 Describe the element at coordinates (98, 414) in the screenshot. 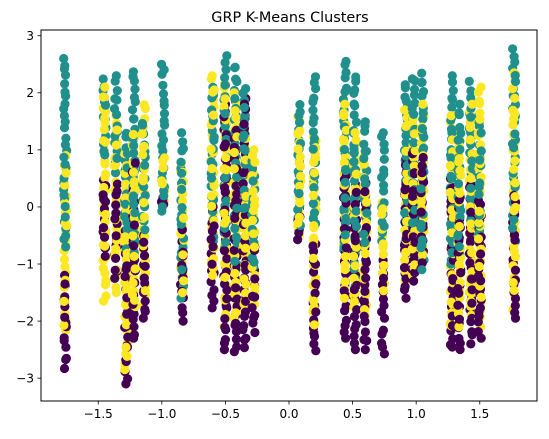

I see `x-tick-label: −1.5` at that location.